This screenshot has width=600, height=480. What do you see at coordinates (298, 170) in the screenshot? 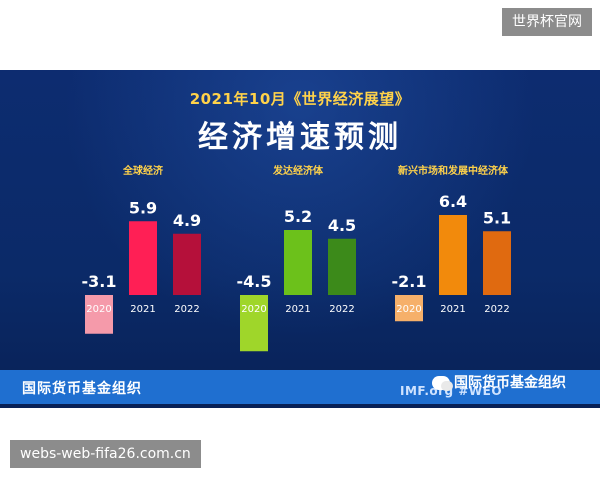
I see `group-title: 发达经济体` at bounding box center [298, 170].